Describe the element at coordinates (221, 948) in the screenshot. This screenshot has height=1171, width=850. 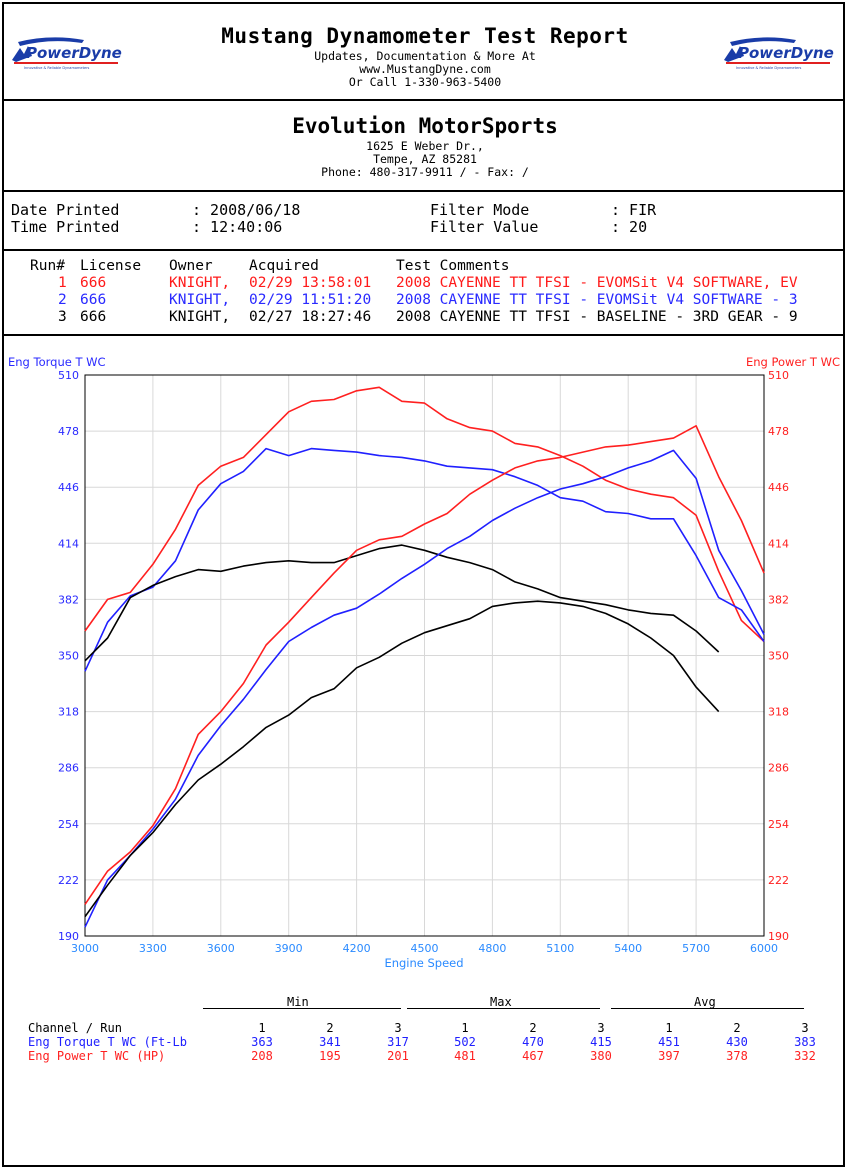
I see `x-tick-label: 3600` at that location.